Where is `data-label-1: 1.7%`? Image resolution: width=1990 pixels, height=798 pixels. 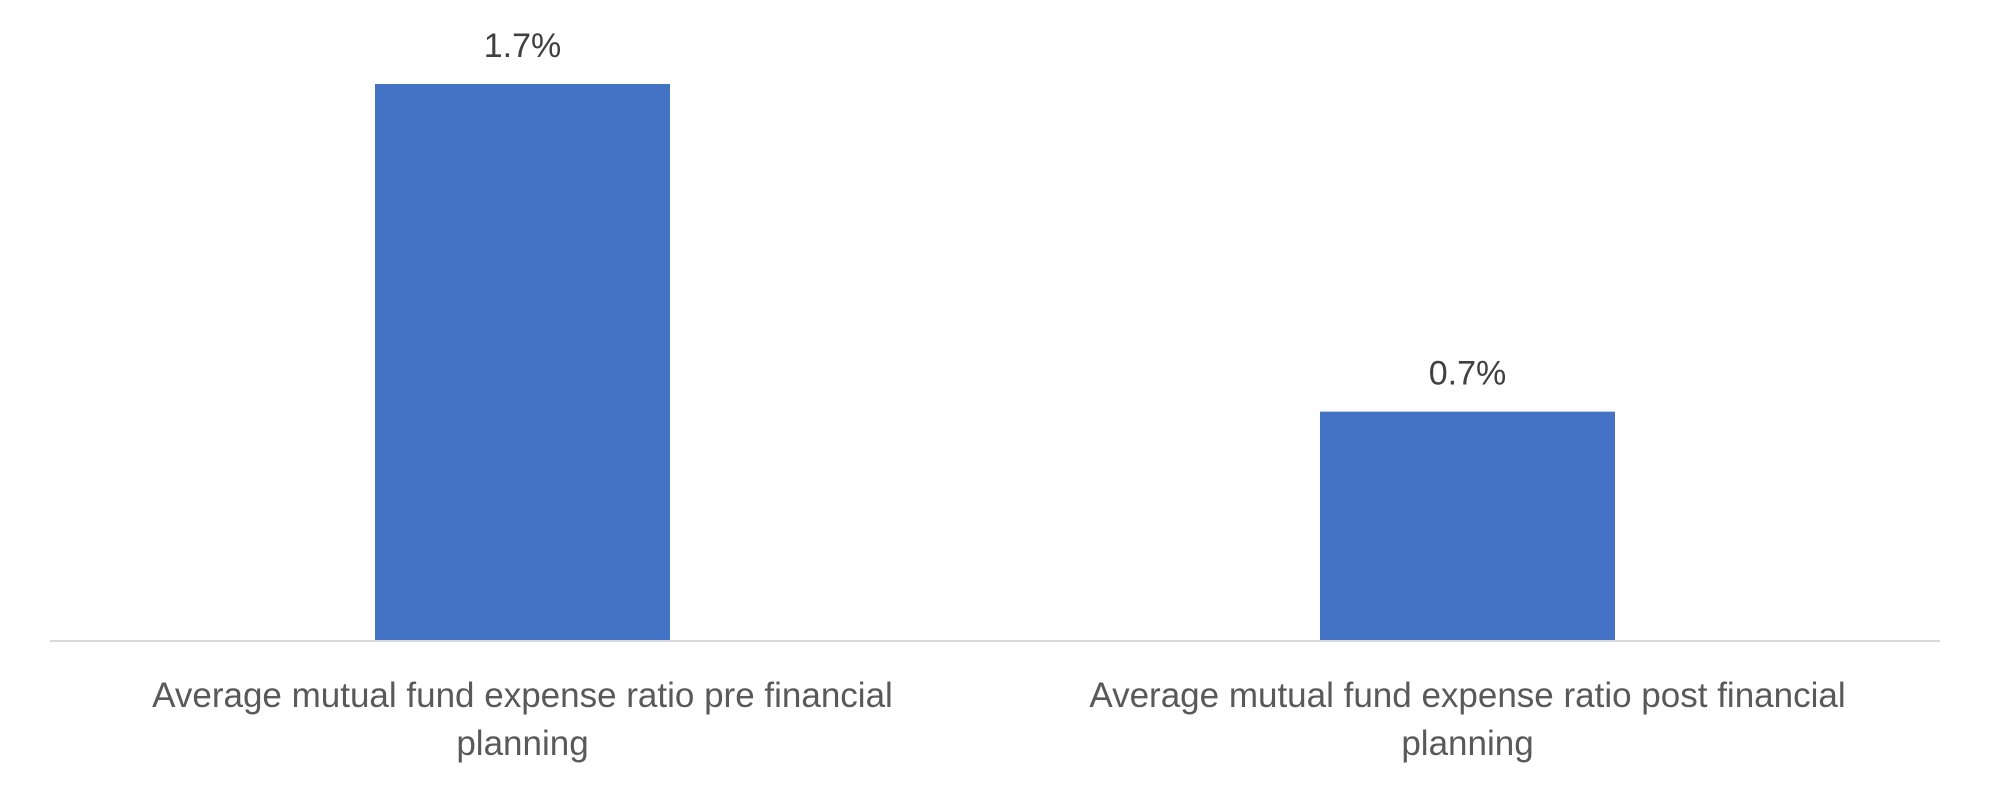 data-label-1: 1.7% is located at coordinates (523, 46).